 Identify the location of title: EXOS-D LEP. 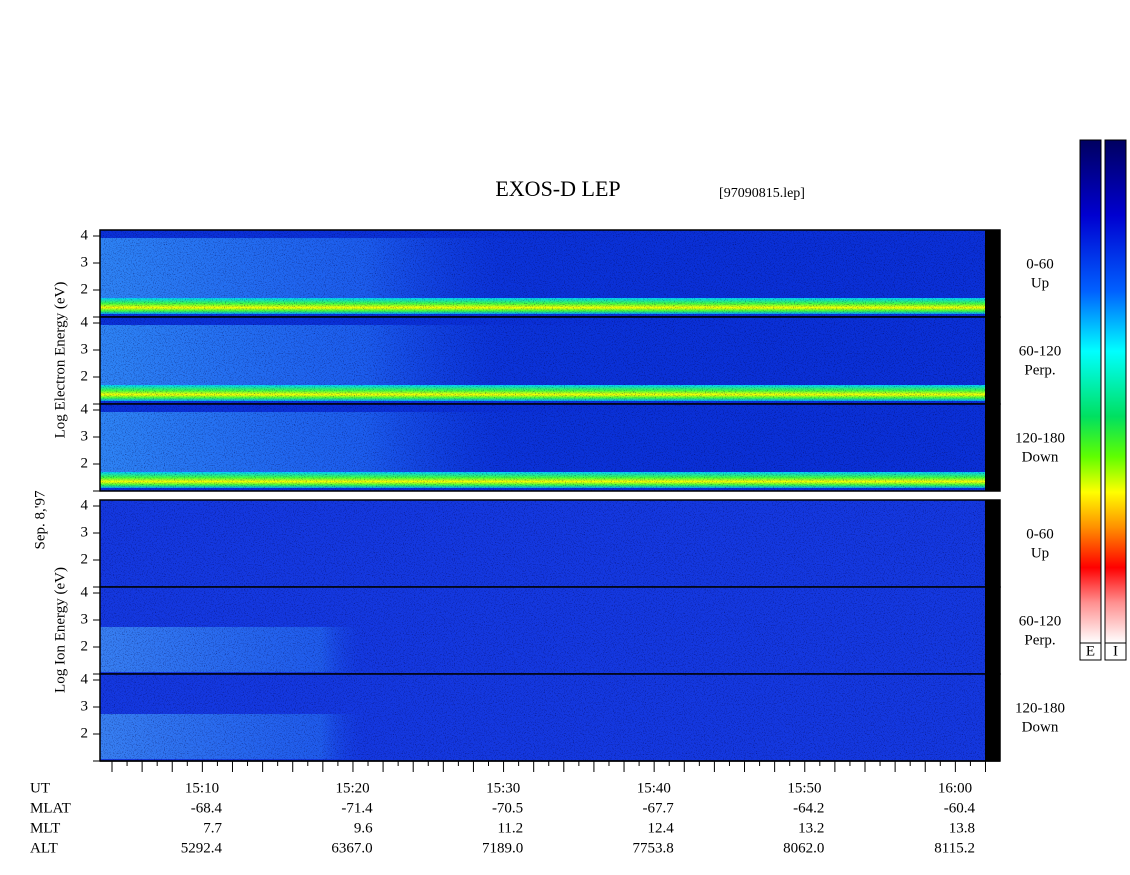
(557, 188).